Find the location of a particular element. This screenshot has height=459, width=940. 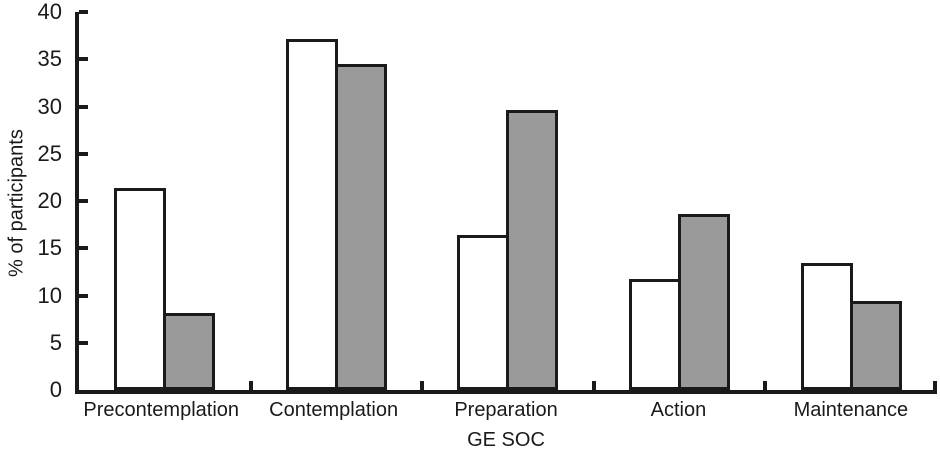

y-tick-label: 0 is located at coordinates (55, 389).